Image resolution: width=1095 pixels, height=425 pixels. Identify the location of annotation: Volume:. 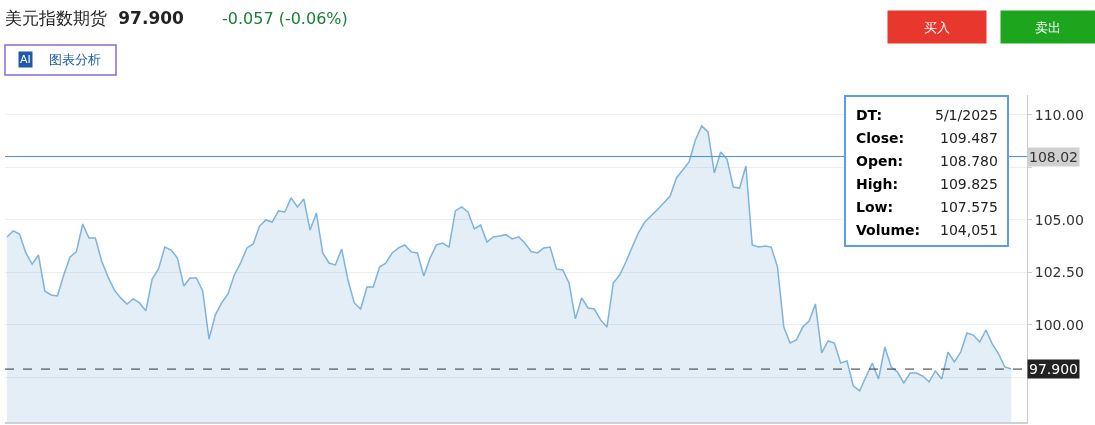
(888, 230).